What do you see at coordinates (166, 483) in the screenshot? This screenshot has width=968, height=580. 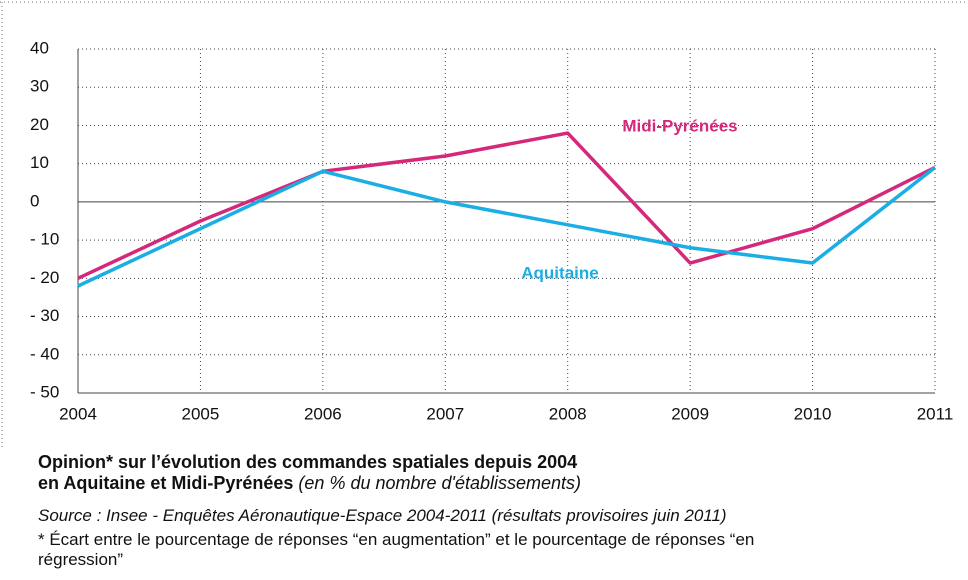 I see `title-line: en Aquitaine et Midi-Pyrénées` at bounding box center [166, 483].